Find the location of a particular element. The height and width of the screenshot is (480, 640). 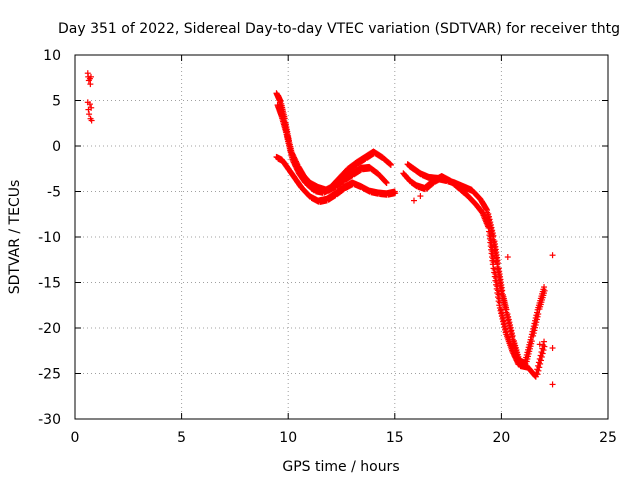

y-tick-label: 5 is located at coordinates (56, 102).